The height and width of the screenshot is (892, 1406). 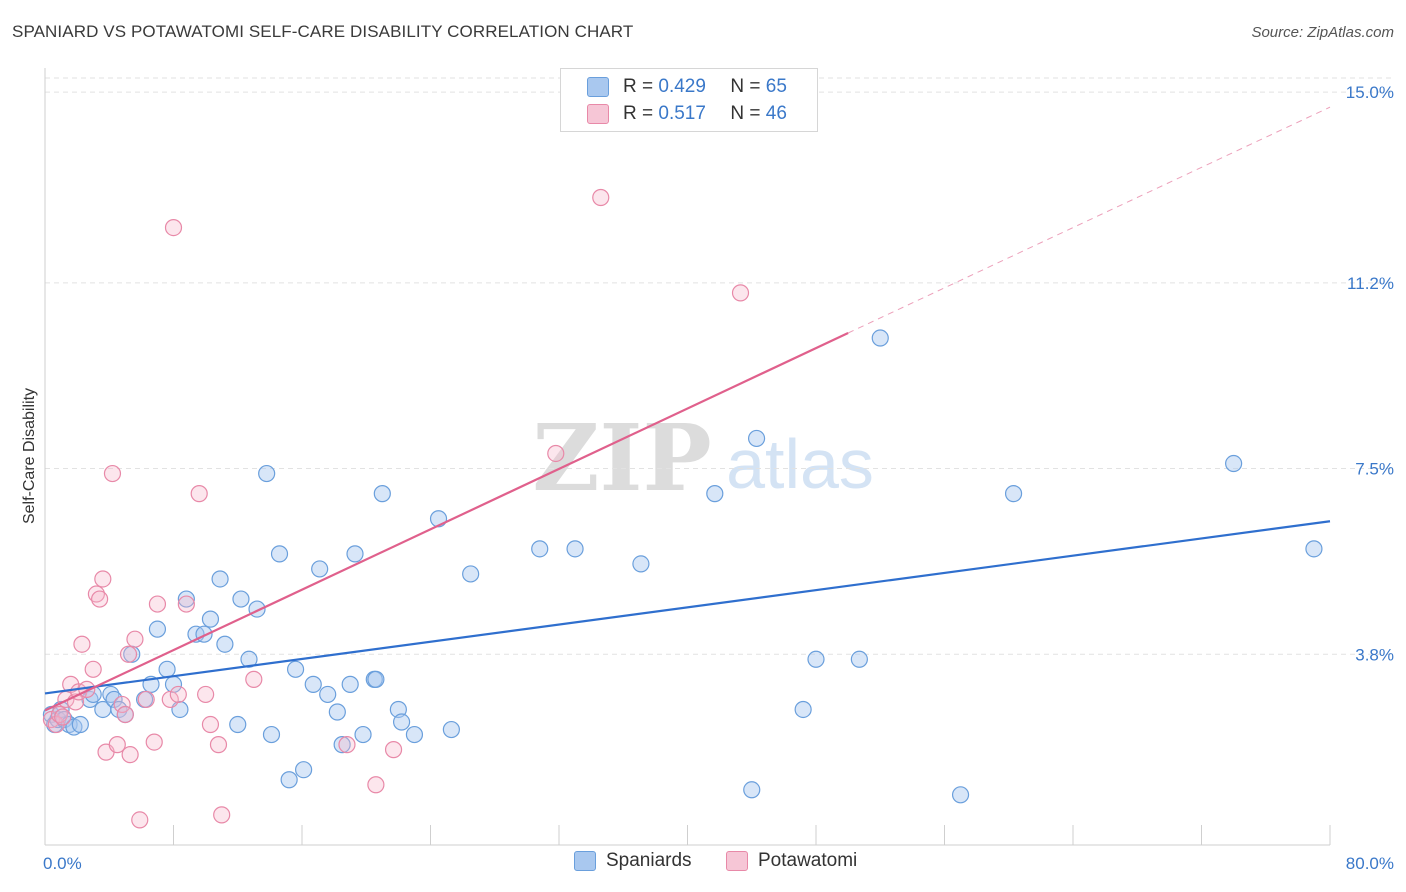 I want to click on y-tick-label: 11.2%, so click(x=1370, y=283).